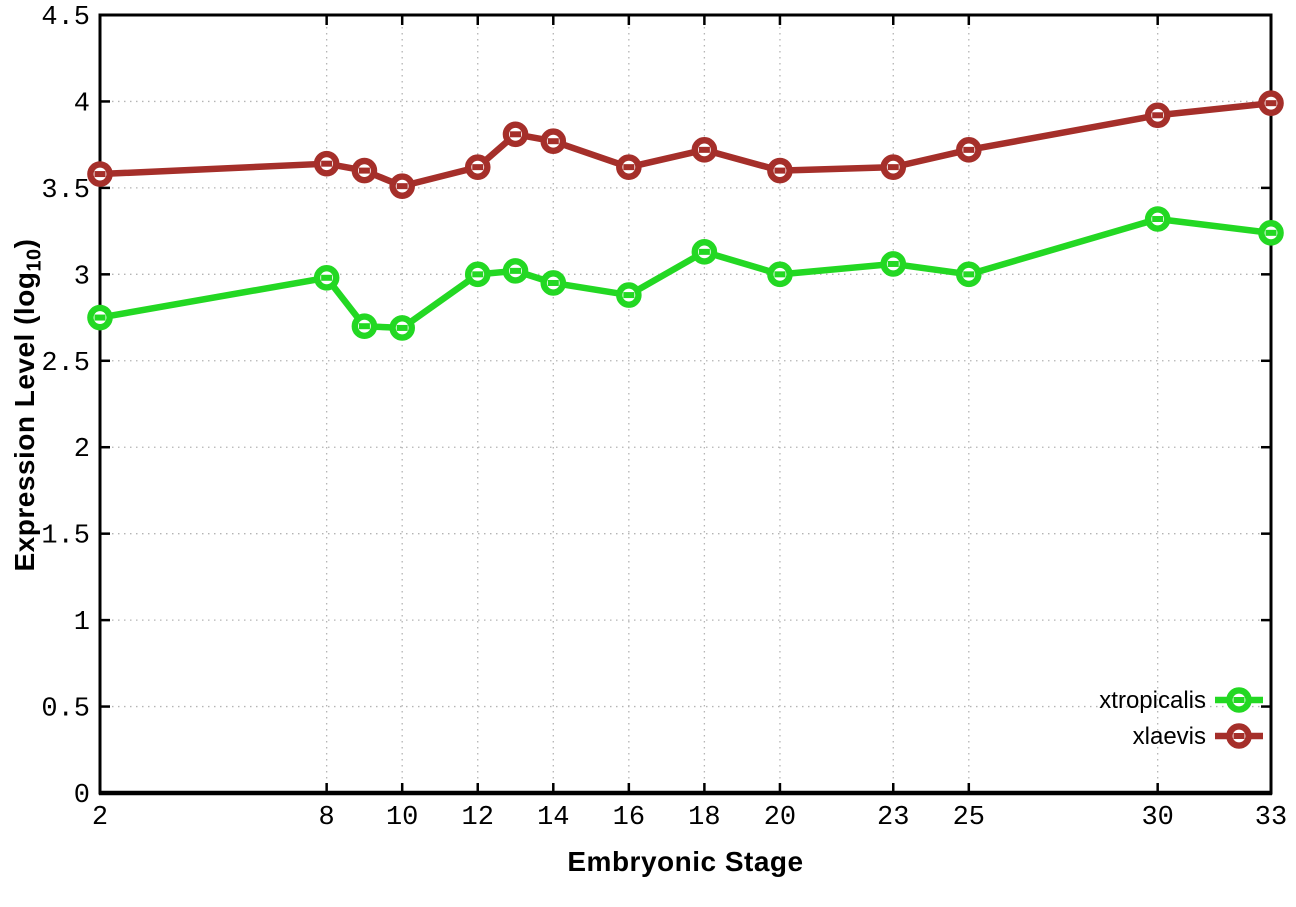  Describe the element at coordinates (629, 818) in the screenshot. I see `x-tick-label: 16` at that location.